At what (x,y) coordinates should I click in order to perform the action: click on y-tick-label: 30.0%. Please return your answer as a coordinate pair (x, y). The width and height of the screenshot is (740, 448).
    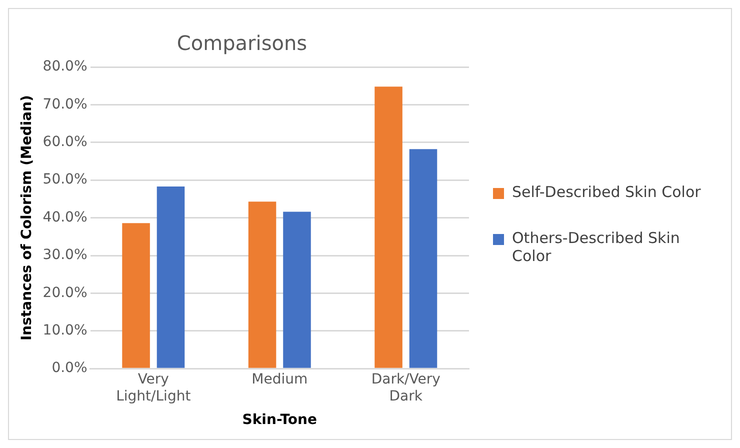
    Looking at the image, I should click on (65, 255).